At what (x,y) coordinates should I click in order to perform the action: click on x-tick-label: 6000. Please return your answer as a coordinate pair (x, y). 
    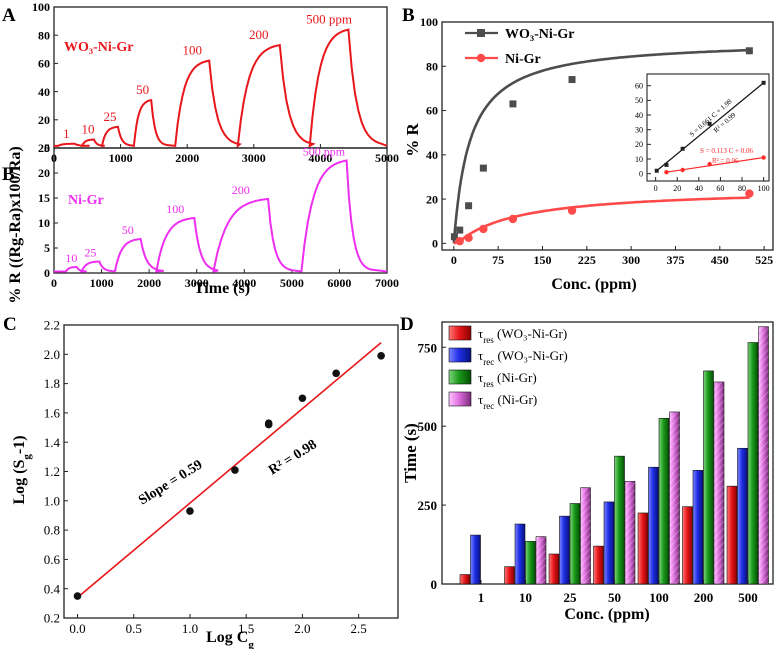
    Looking at the image, I should click on (339, 283).